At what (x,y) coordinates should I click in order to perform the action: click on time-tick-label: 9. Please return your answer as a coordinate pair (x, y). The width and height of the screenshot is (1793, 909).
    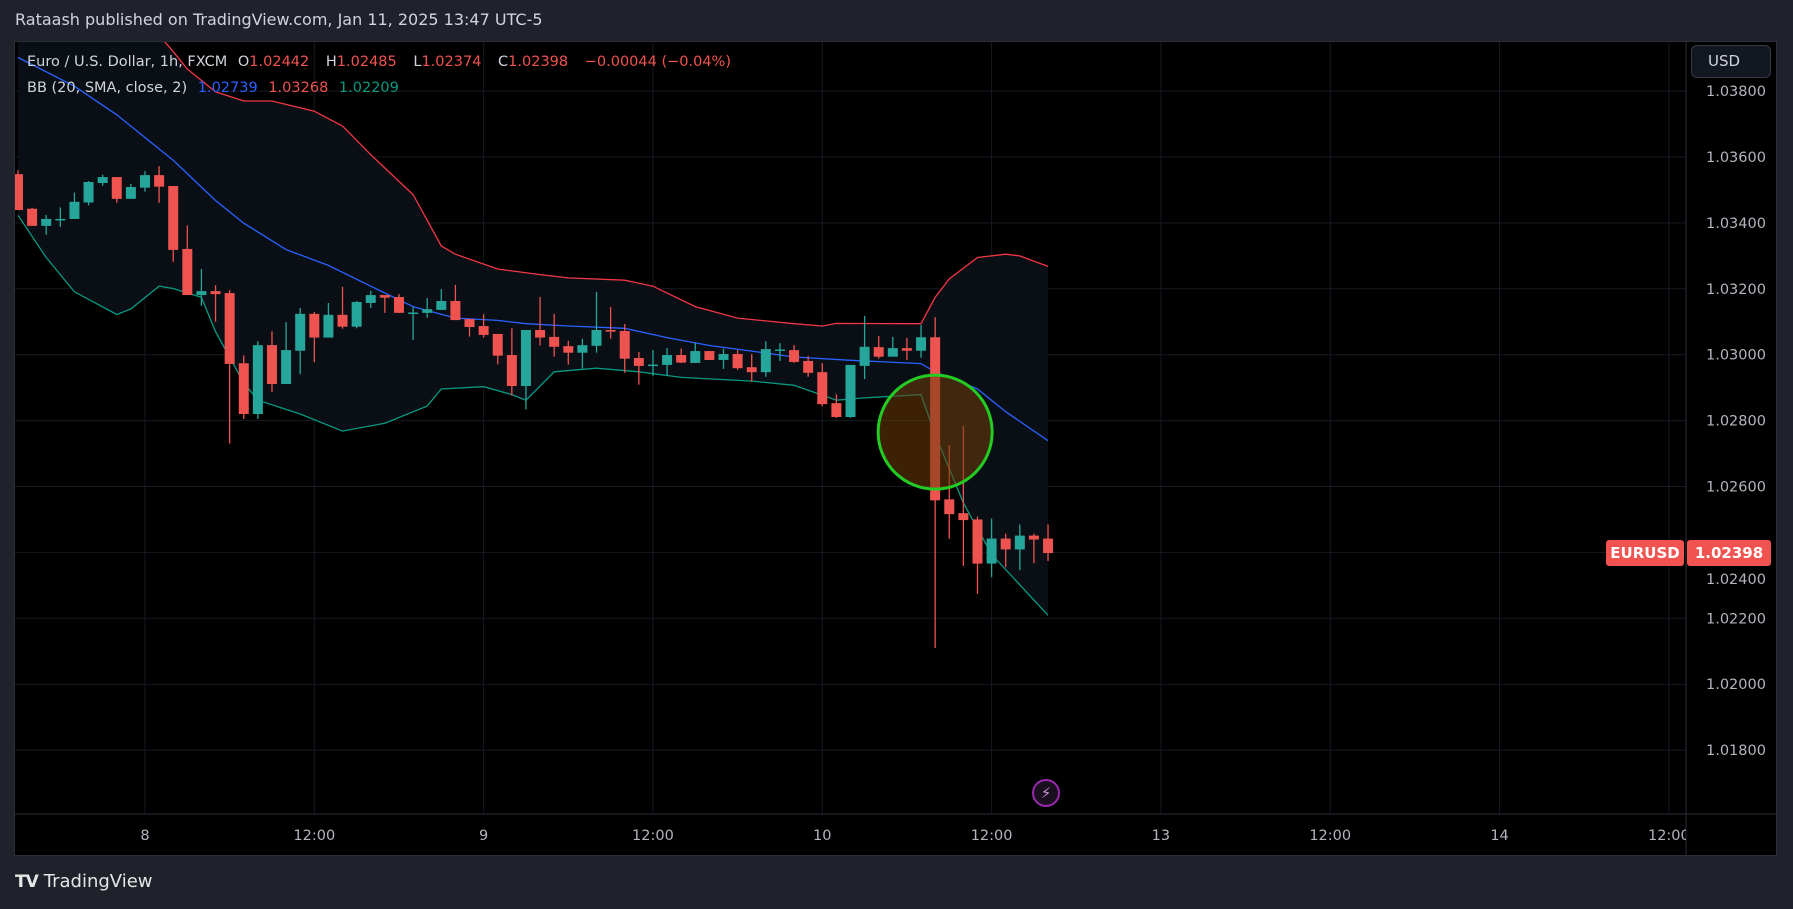
    Looking at the image, I should click on (483, 836).